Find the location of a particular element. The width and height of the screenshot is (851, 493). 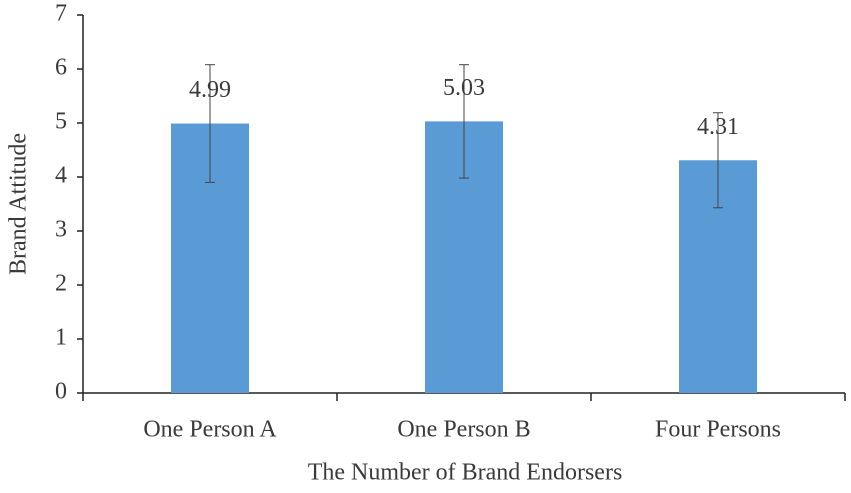

x-tick-label: One Person A is located at coordinates (210, 430).